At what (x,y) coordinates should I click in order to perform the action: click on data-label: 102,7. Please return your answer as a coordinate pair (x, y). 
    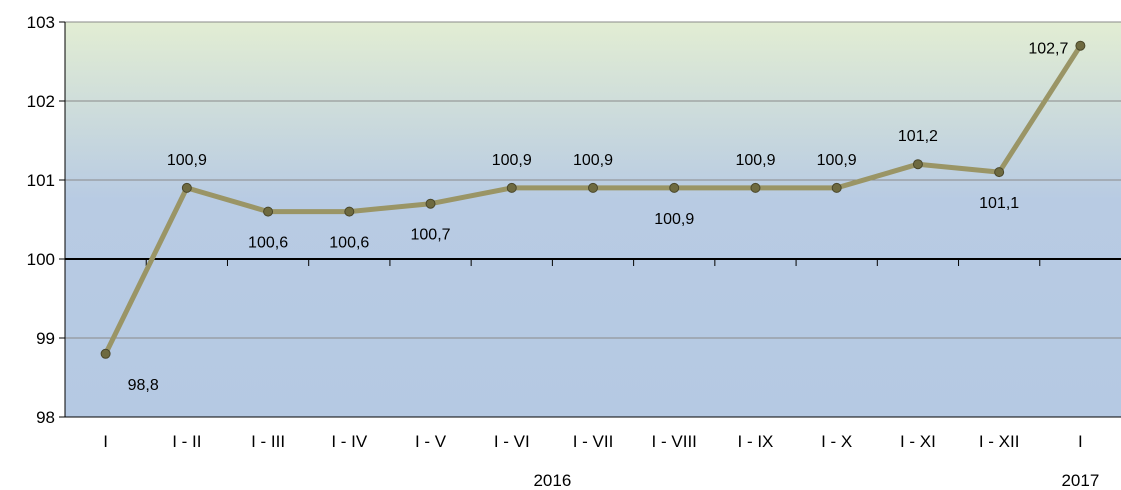
    Looking at the image, I should click on (1048, 49).